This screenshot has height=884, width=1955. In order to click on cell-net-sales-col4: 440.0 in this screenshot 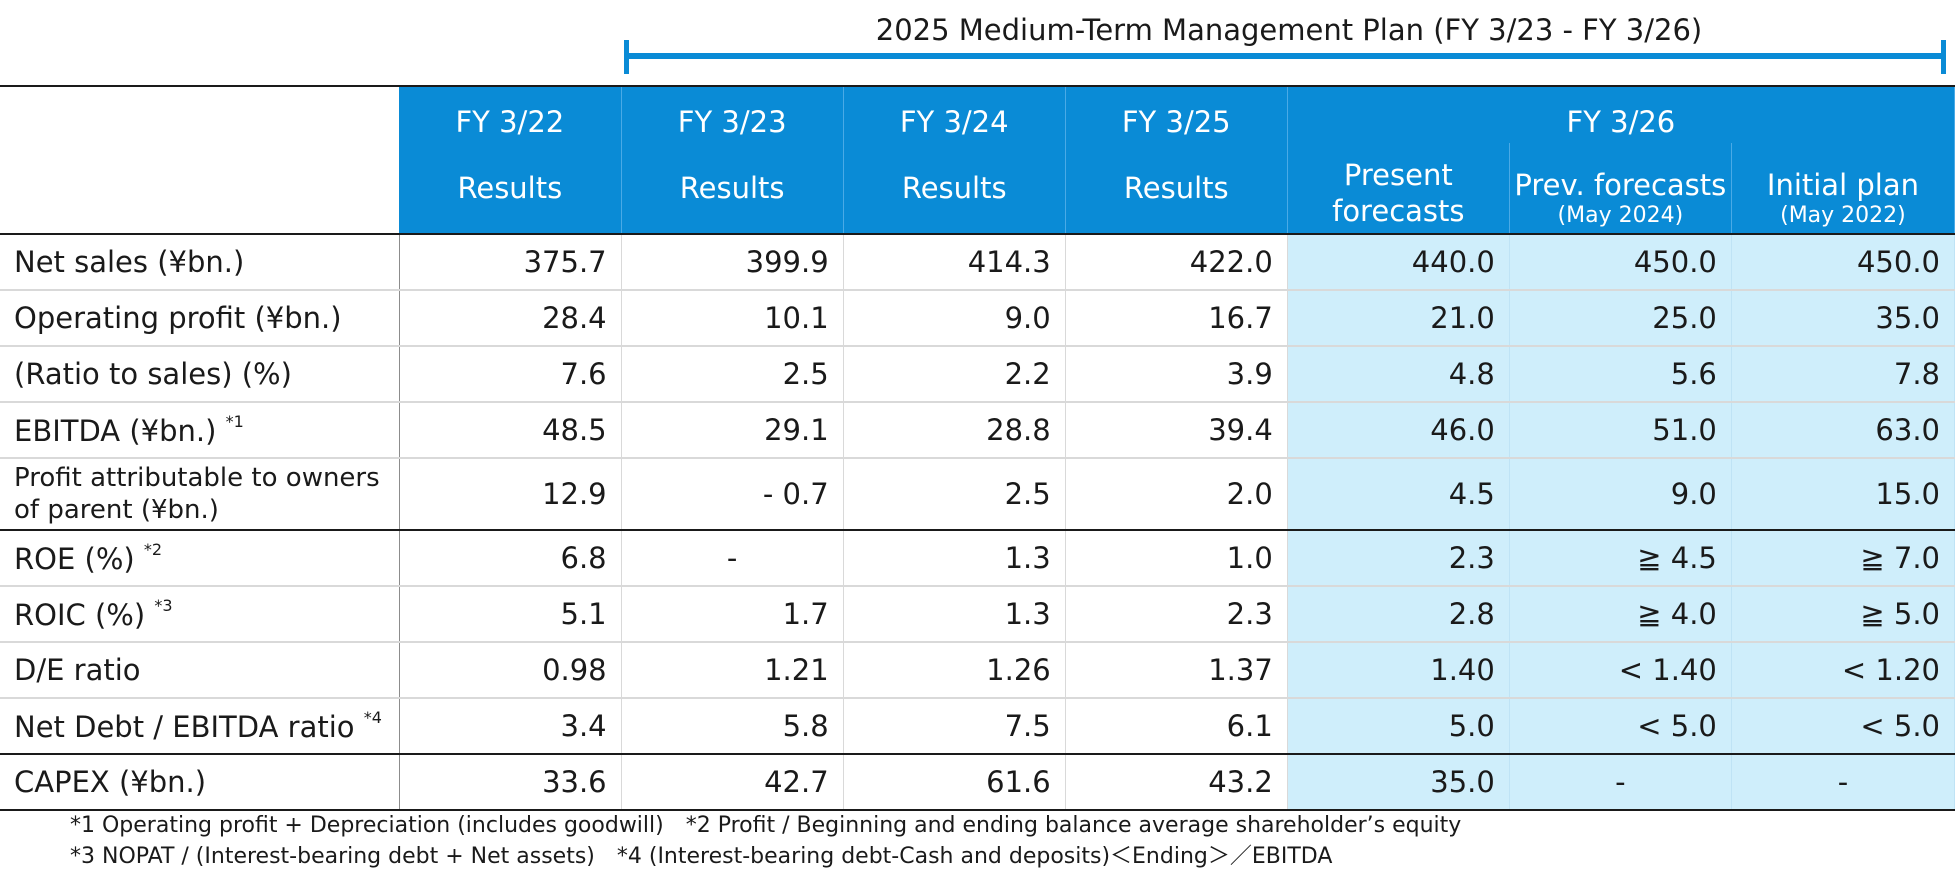, I will do `click(1398, 262)`.